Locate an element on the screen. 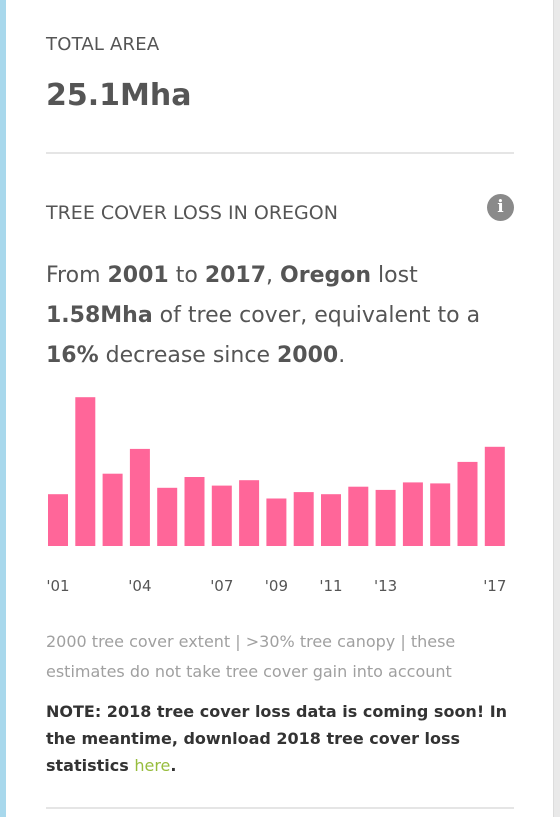  section-title: TREE COVER LOSS IN OREGON is located at coordinates (192, 213).